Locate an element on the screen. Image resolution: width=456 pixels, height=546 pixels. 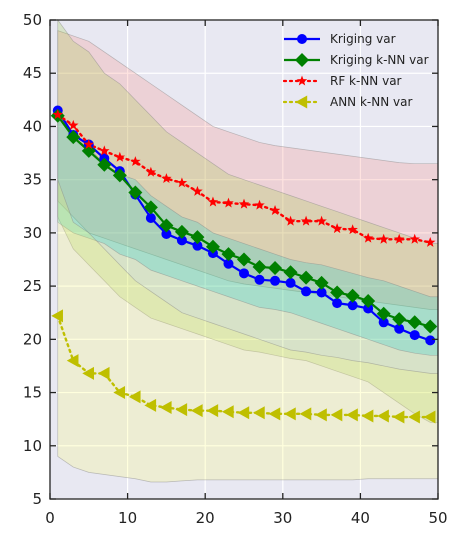
x-tick-label: 50 is located at coordinates (437, 518).